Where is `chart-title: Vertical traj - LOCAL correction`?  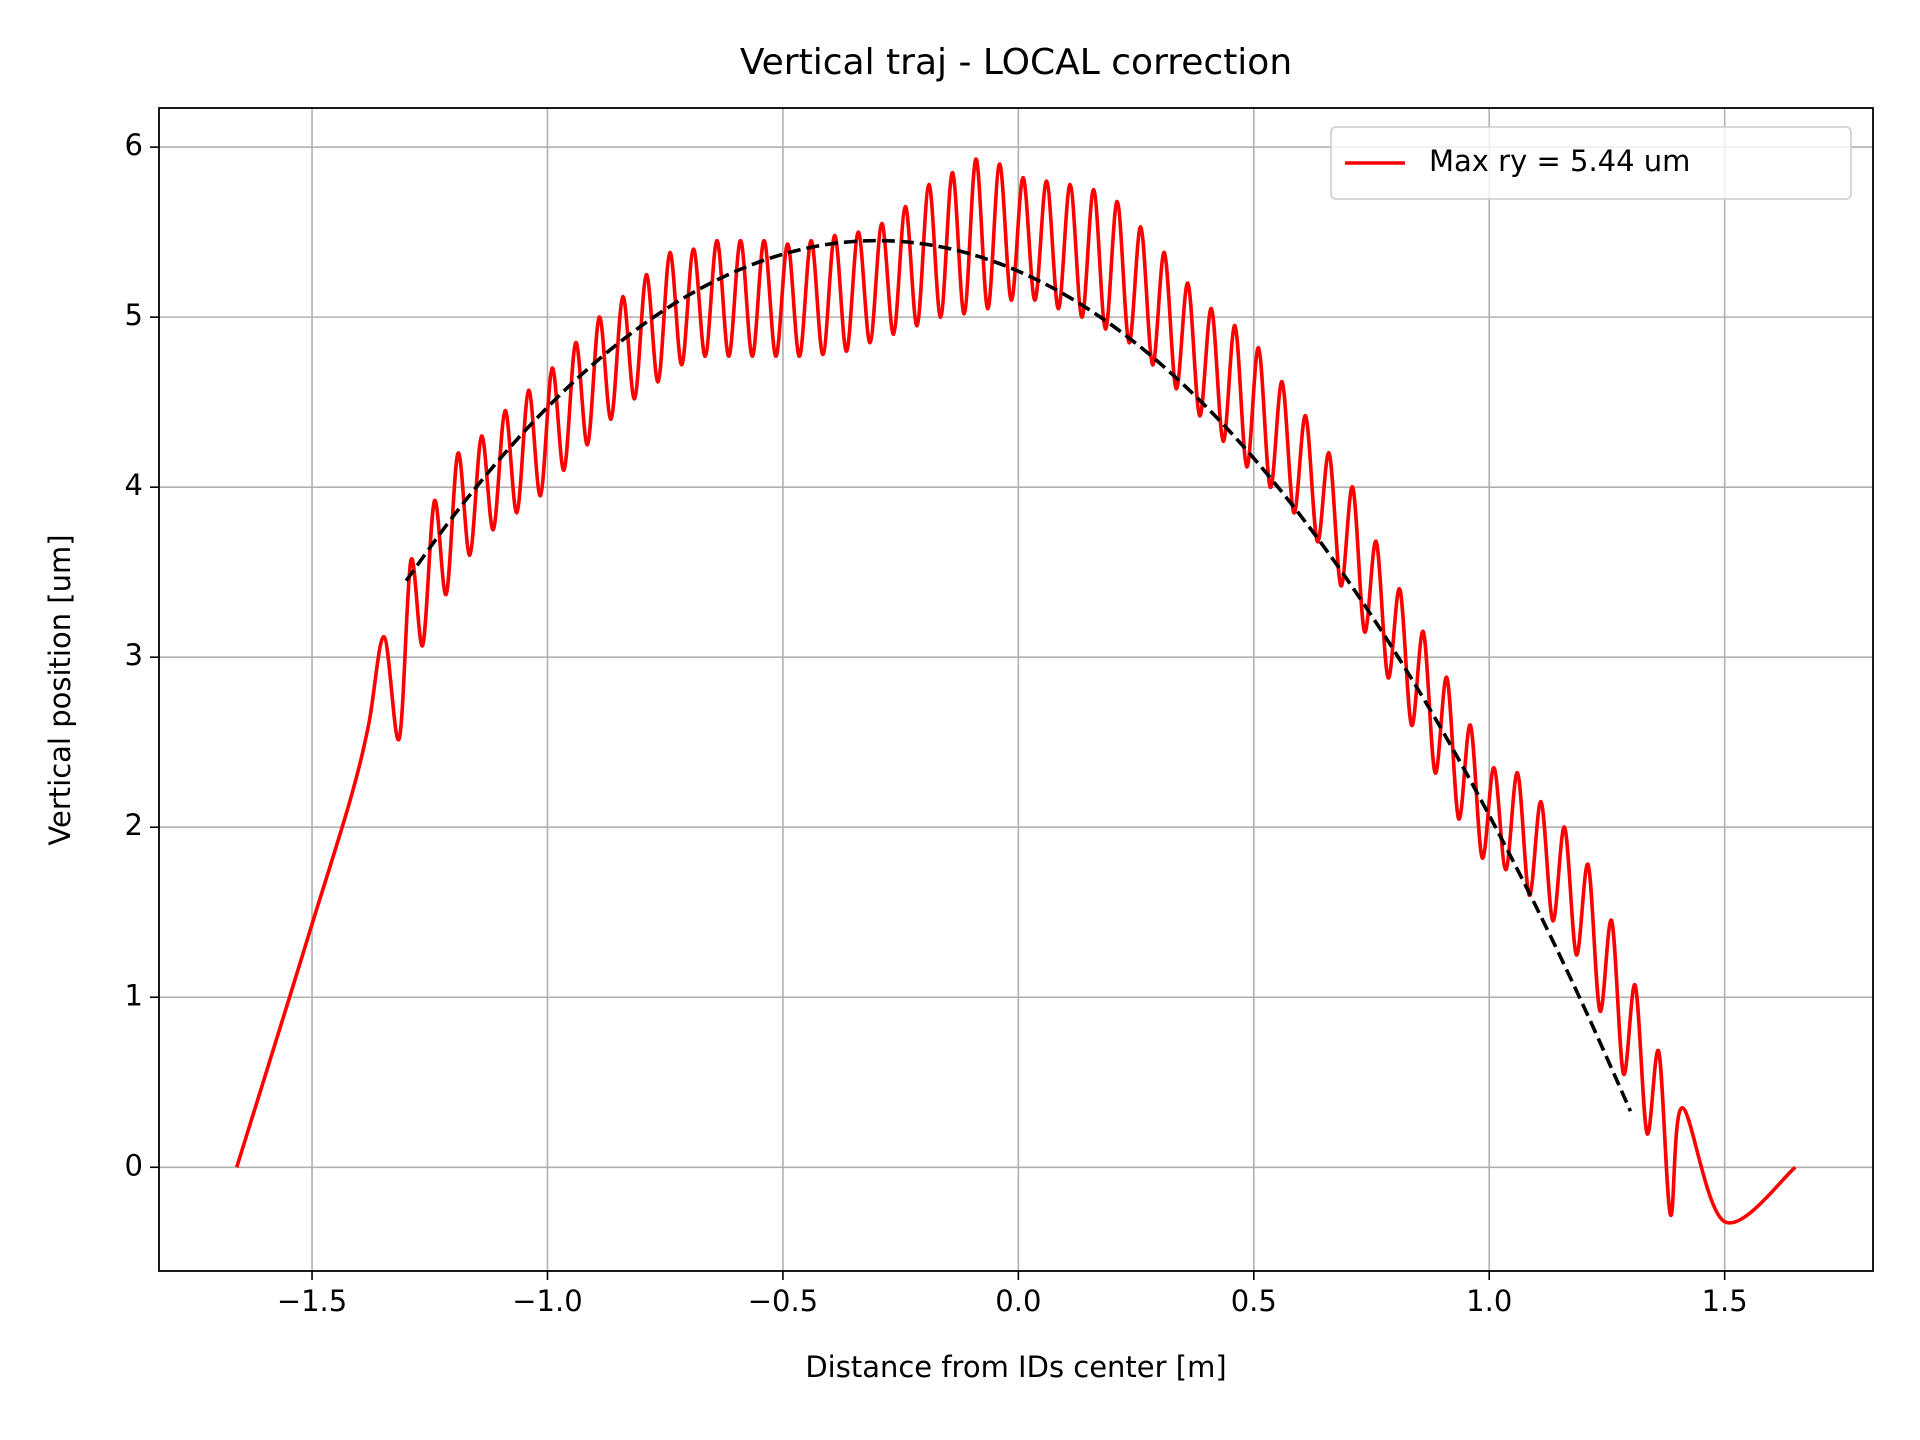 chart-title: Vertical traj - LOCAL correction is located at coordinates (1016, 62).